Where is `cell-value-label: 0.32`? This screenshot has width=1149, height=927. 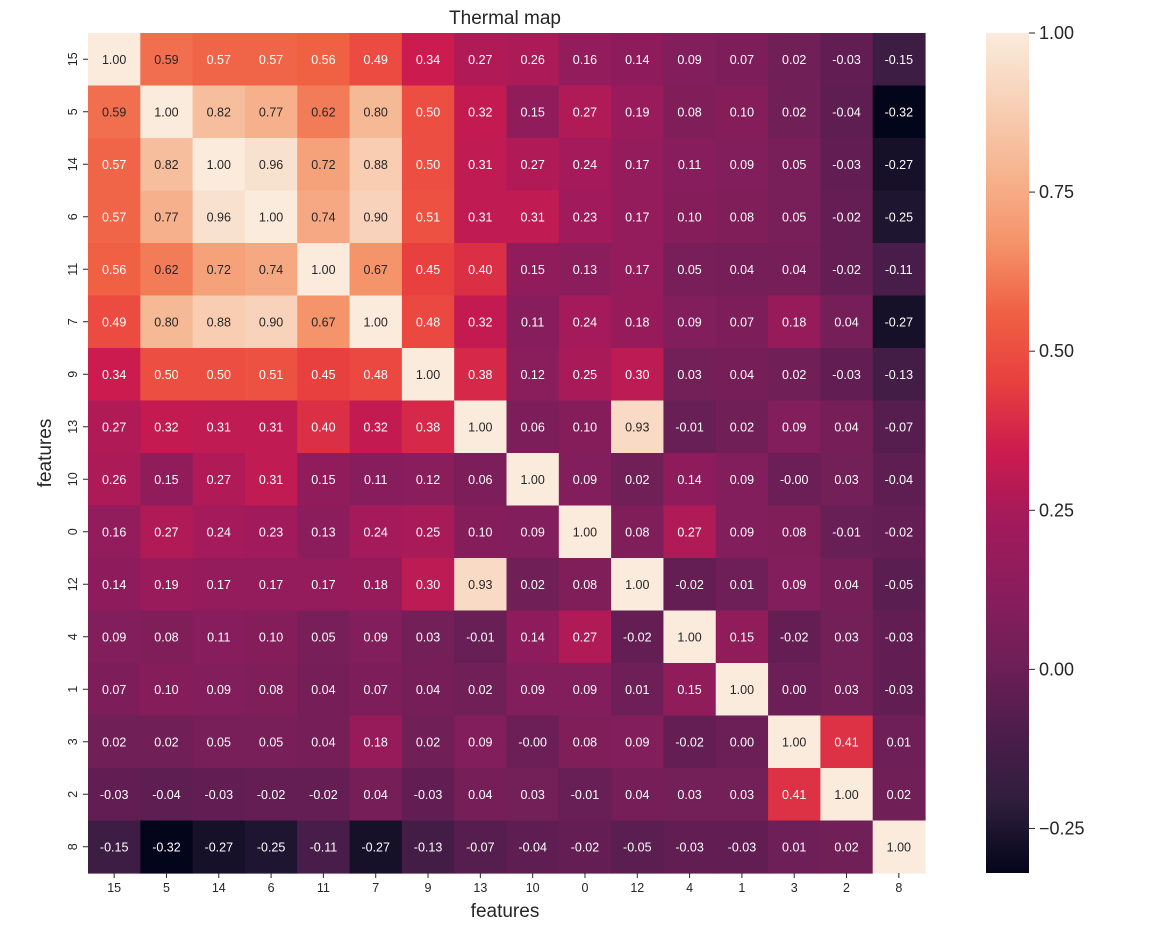
cell-value-label: 0.32 is located at coordinates (480, 322).